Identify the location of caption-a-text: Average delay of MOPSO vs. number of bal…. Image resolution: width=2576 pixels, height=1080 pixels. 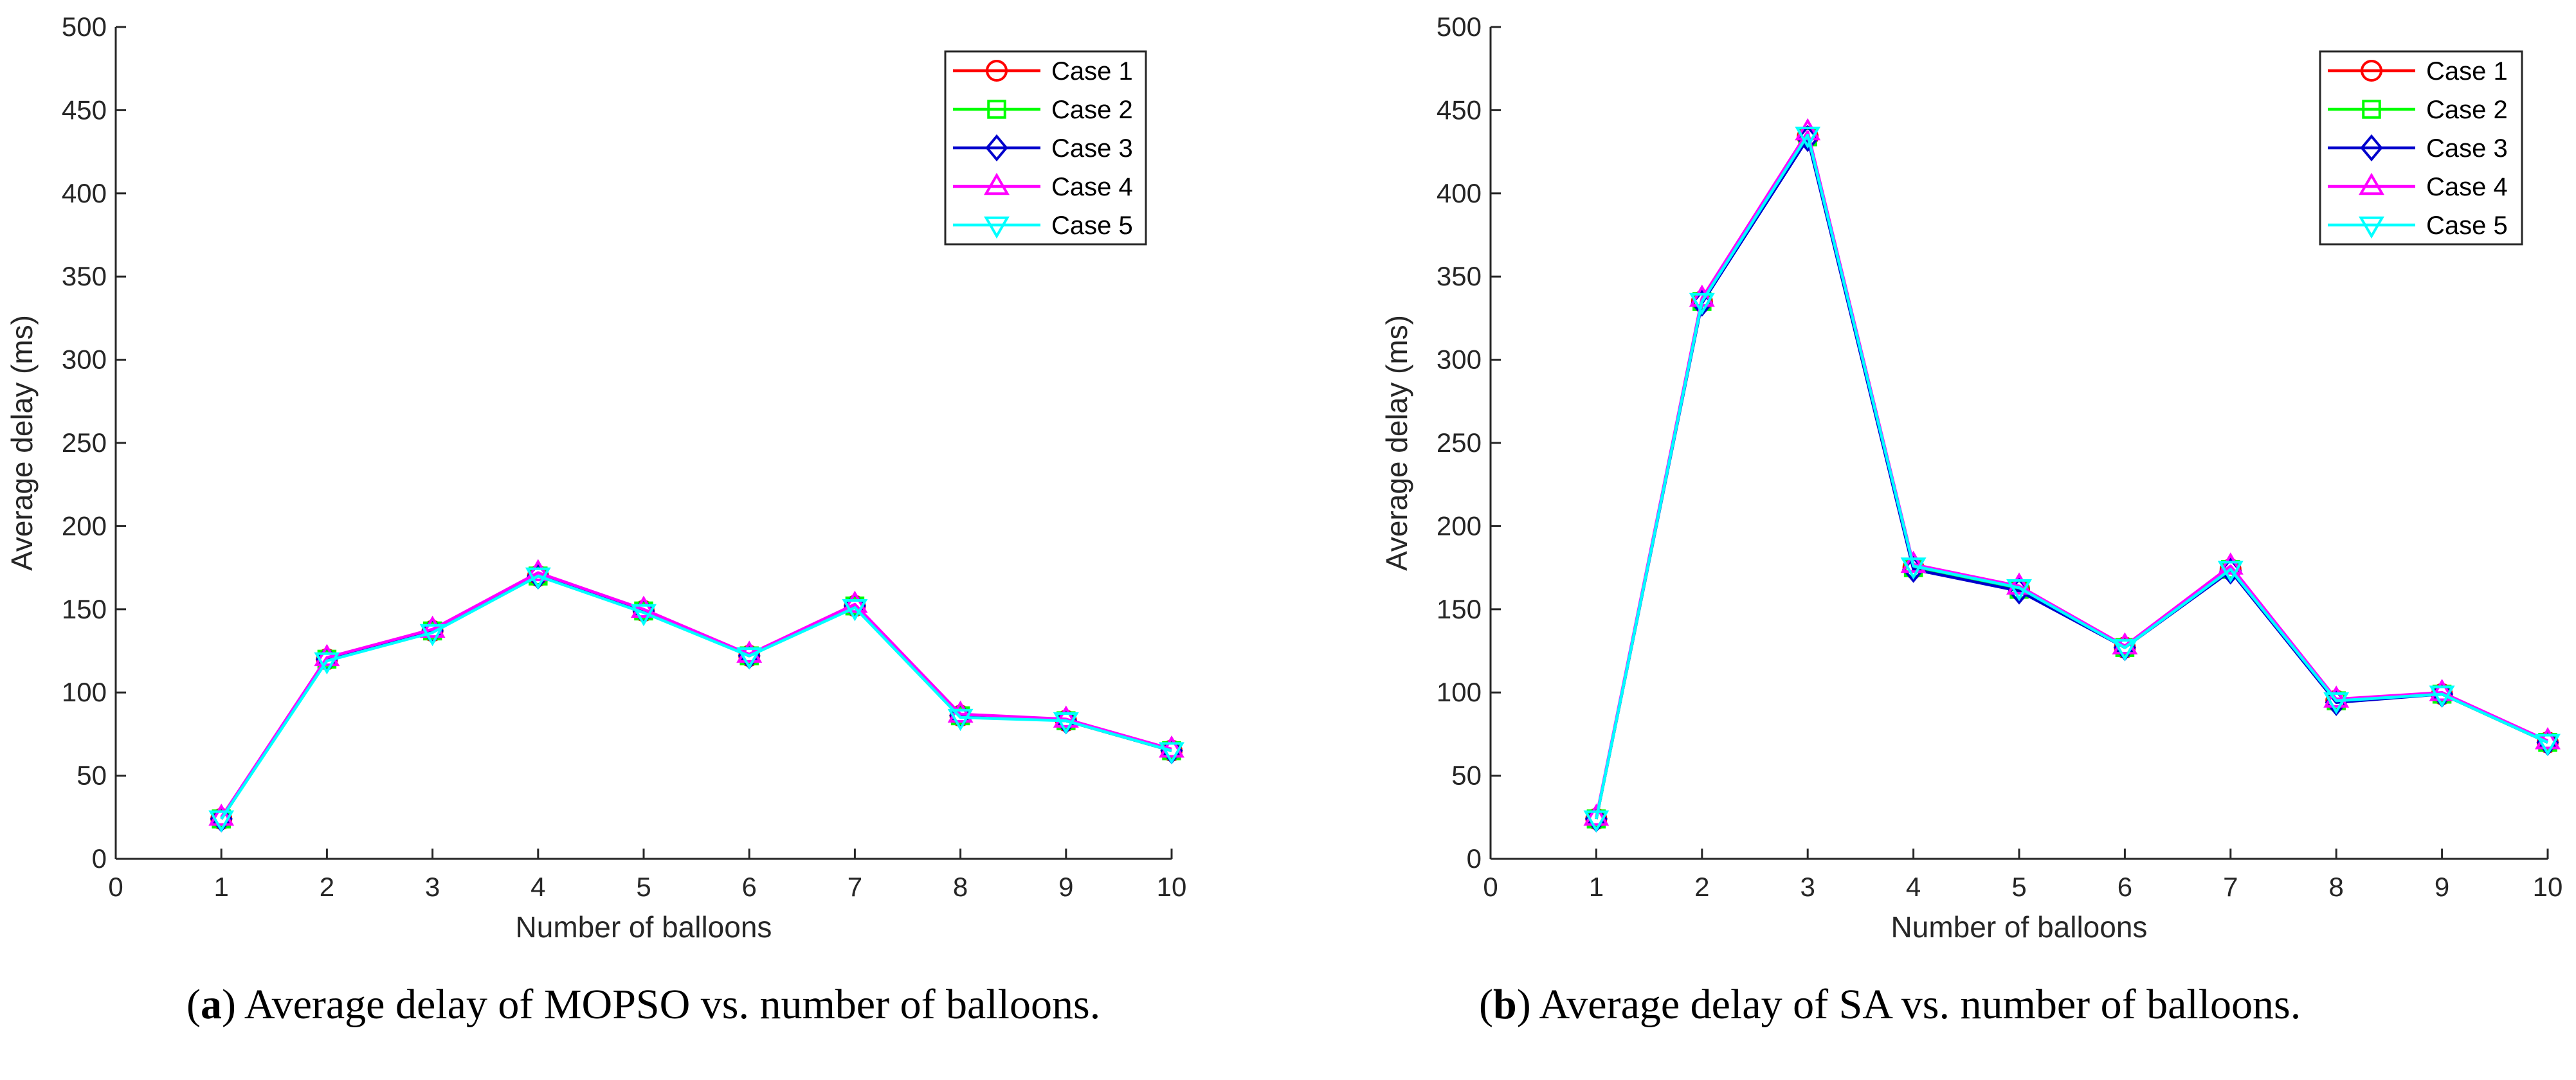
(672, 1005).